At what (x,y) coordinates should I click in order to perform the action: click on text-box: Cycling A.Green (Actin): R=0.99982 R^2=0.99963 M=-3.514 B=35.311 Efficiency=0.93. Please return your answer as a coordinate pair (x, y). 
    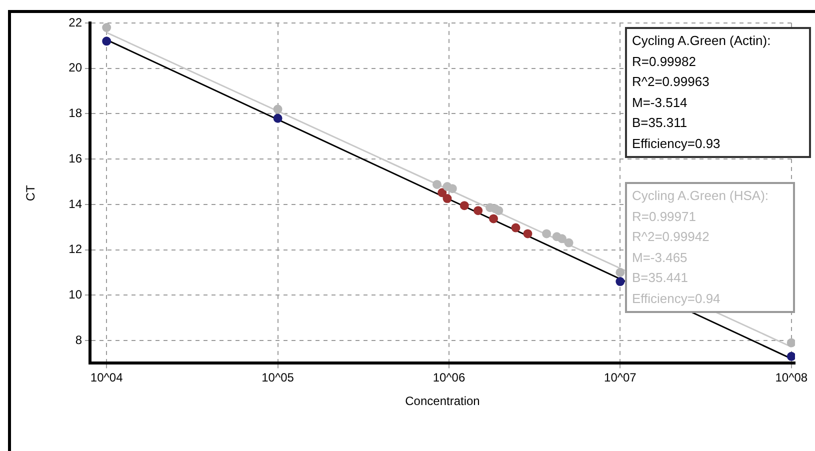
    Looking at the image, I should click on (718, 92).